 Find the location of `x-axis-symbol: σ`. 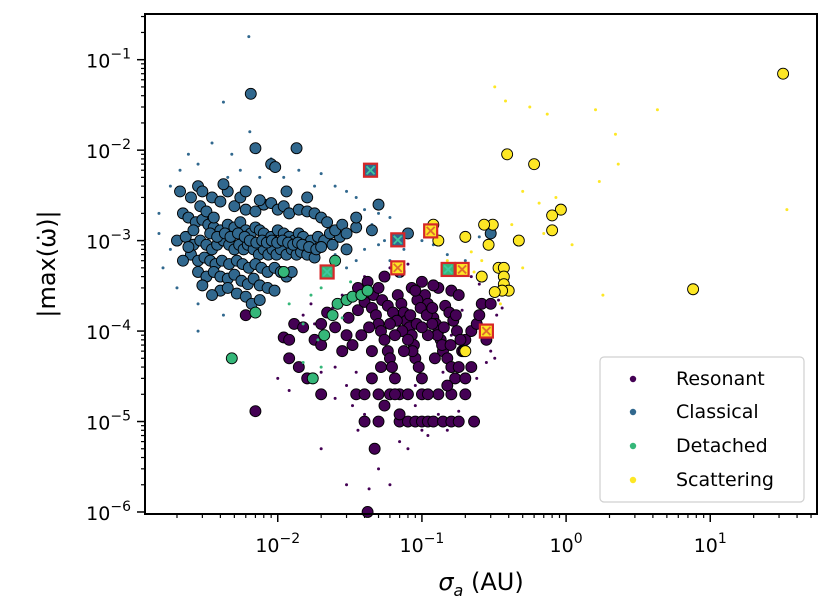

x-axis-symbol: σ is located at coordinates (446, 582).